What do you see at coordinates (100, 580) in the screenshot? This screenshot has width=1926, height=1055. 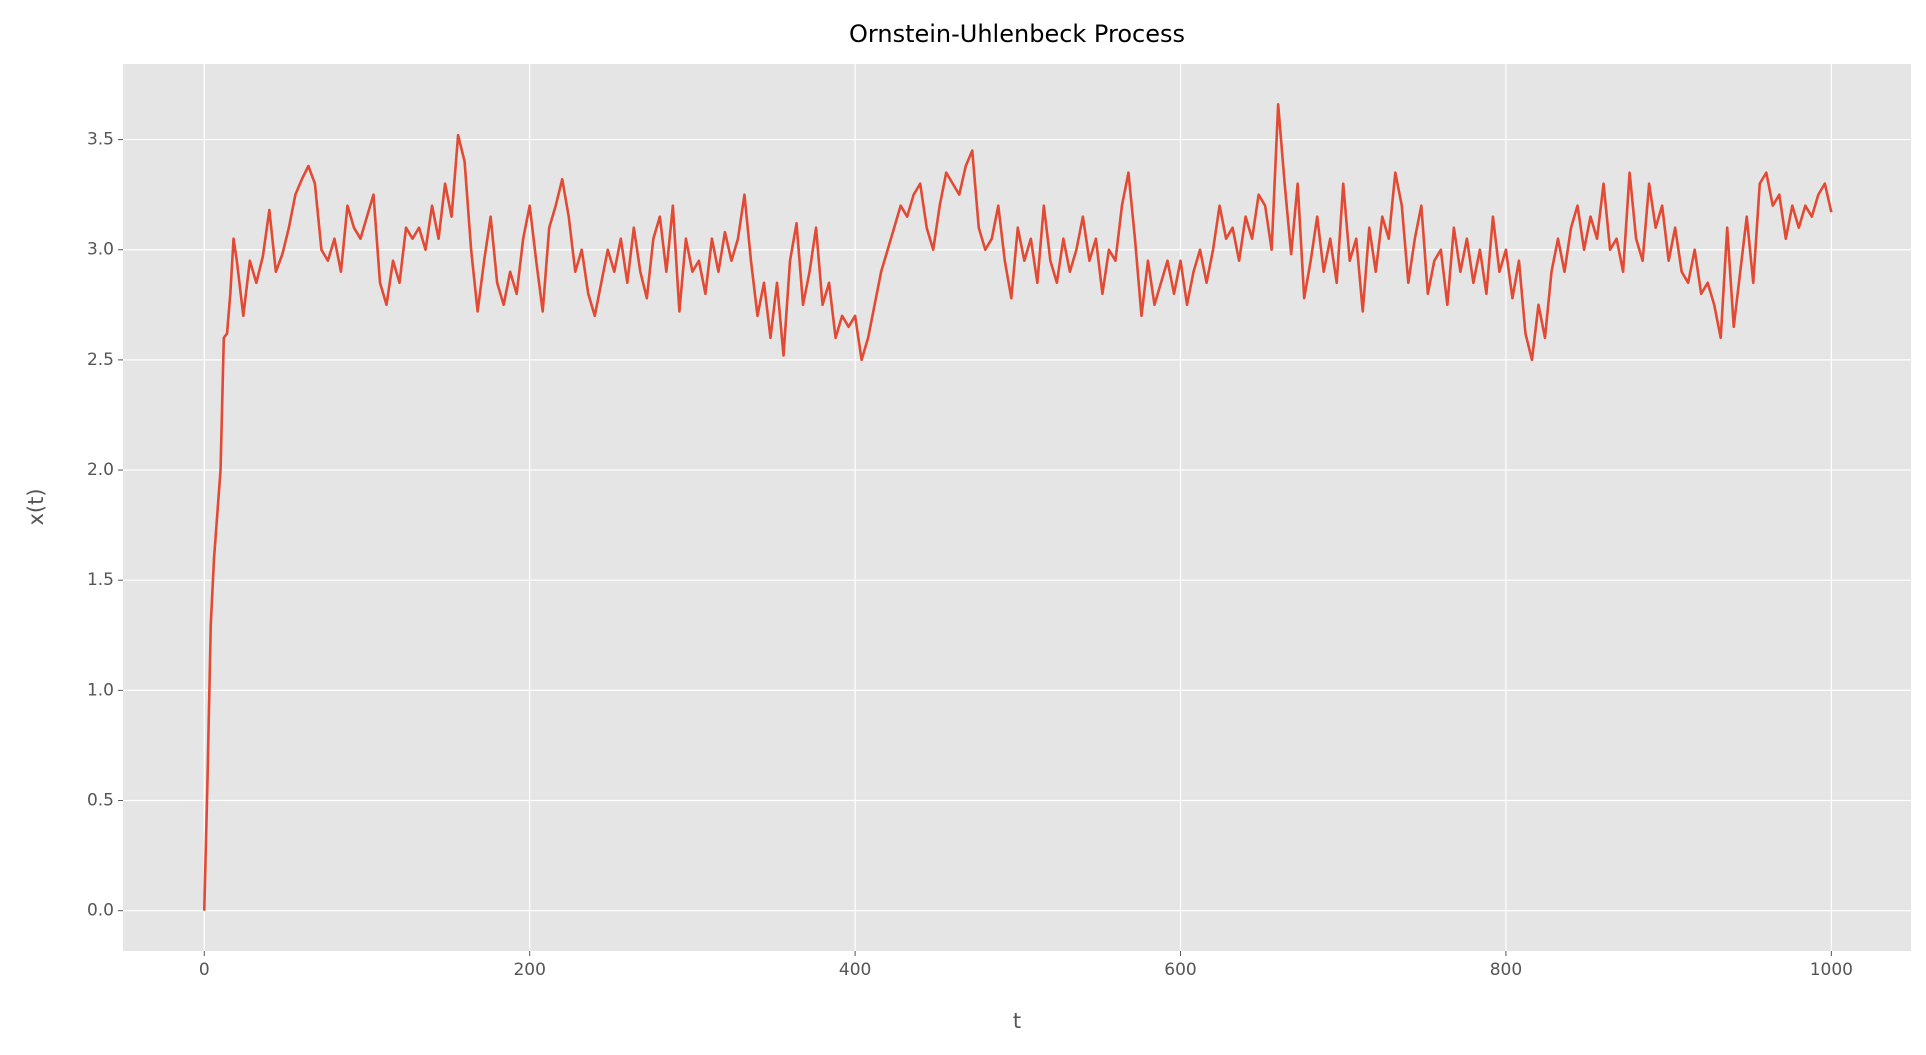 I see `y-tick-label: 1.5` at bounding box center [100, 580].